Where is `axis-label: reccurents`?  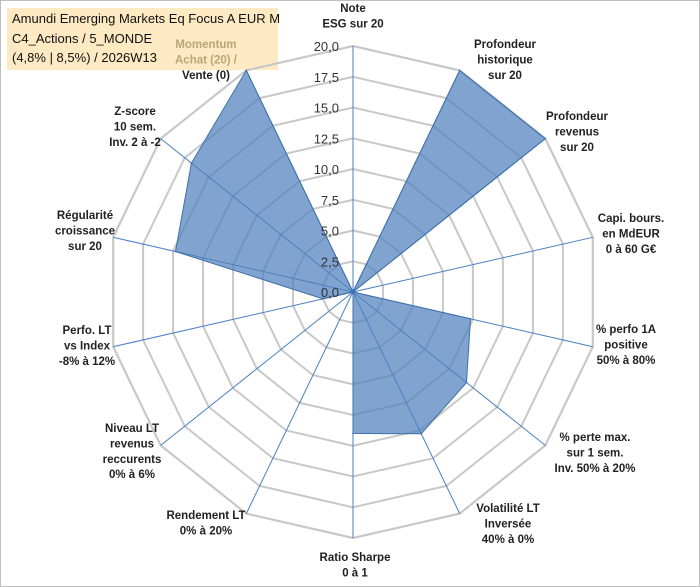 axis-label: reccurents is located at coordinates (132, 460).